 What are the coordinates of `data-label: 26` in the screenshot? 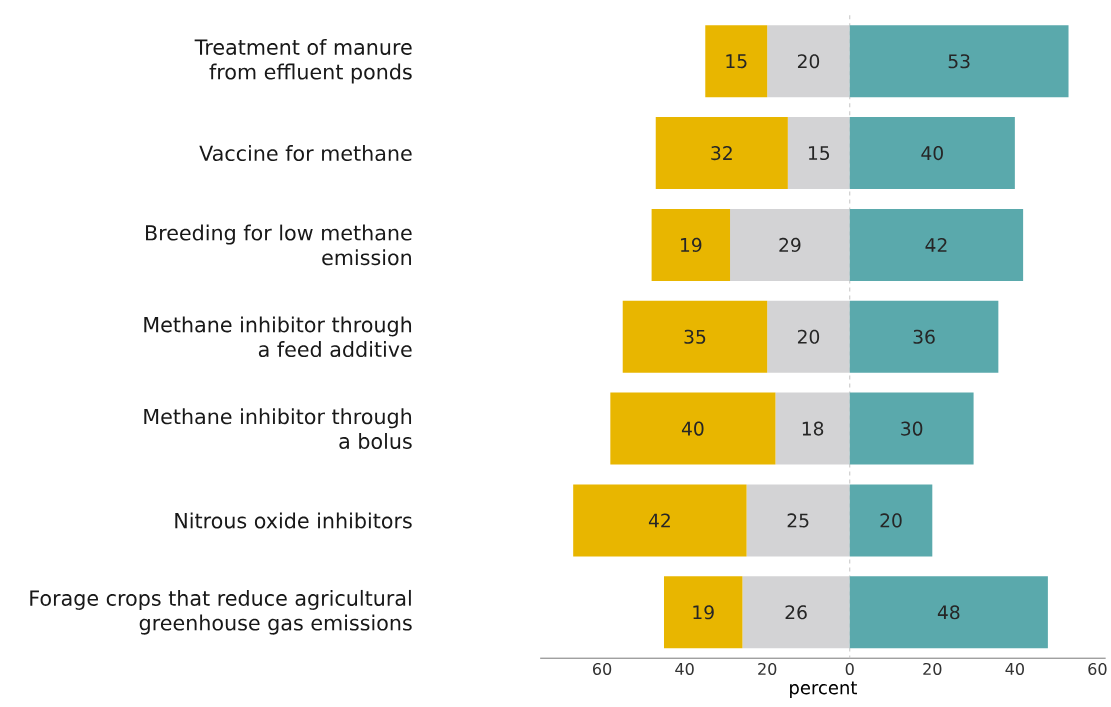 It's located at (796, 612).